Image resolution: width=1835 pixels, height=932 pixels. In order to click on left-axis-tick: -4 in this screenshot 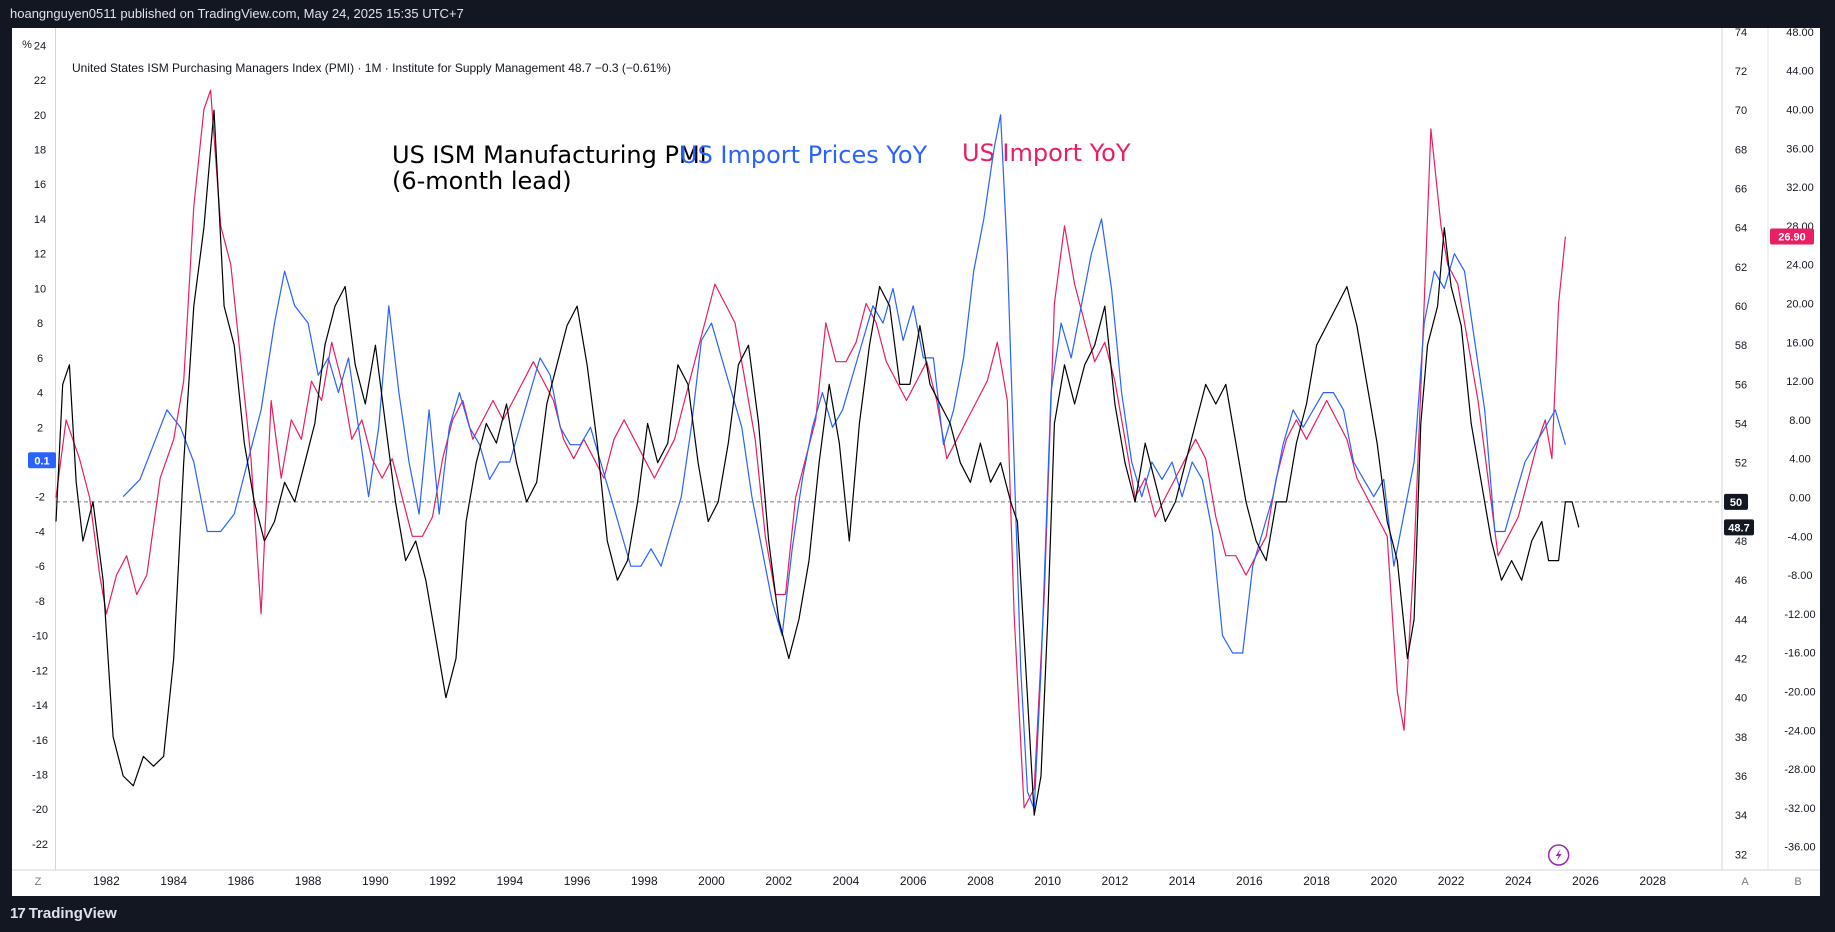, I will do `click(40, 532)`.